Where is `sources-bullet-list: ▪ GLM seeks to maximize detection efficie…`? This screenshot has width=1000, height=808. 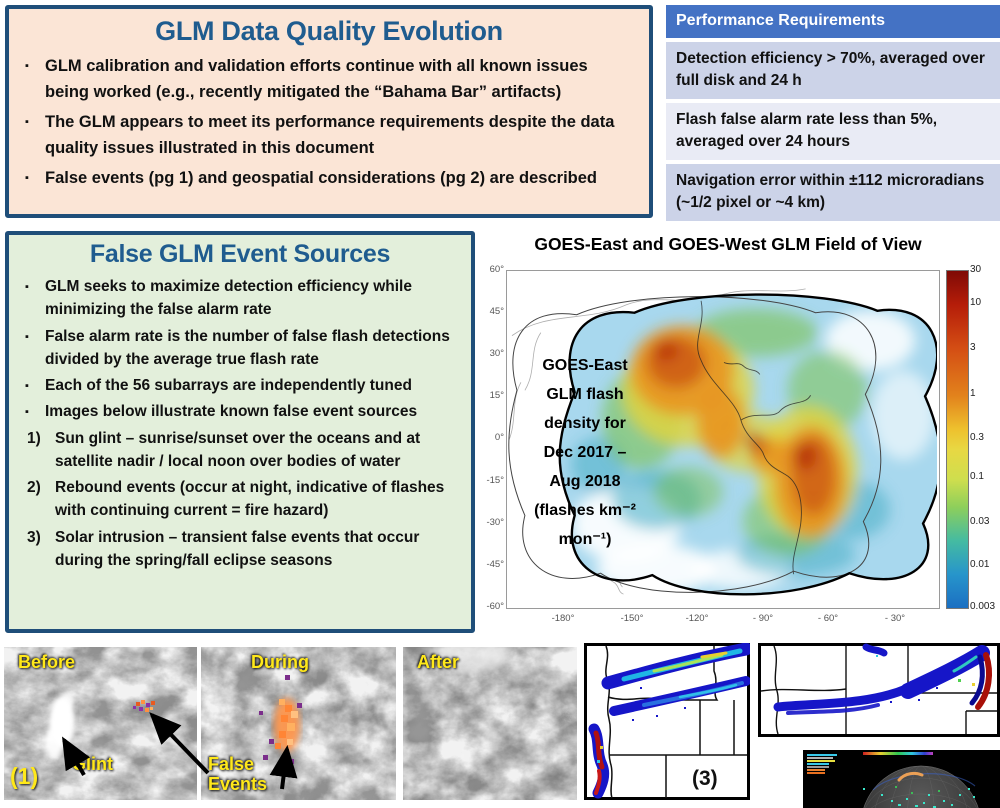
sources-bullet-list: ▪ GLM seeks to maximize detection efficie… is located at coordinates (240, 349).